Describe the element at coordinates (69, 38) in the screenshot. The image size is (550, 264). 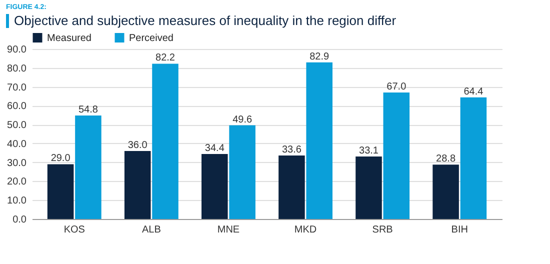
I see `legend-label: Measured` at that location.